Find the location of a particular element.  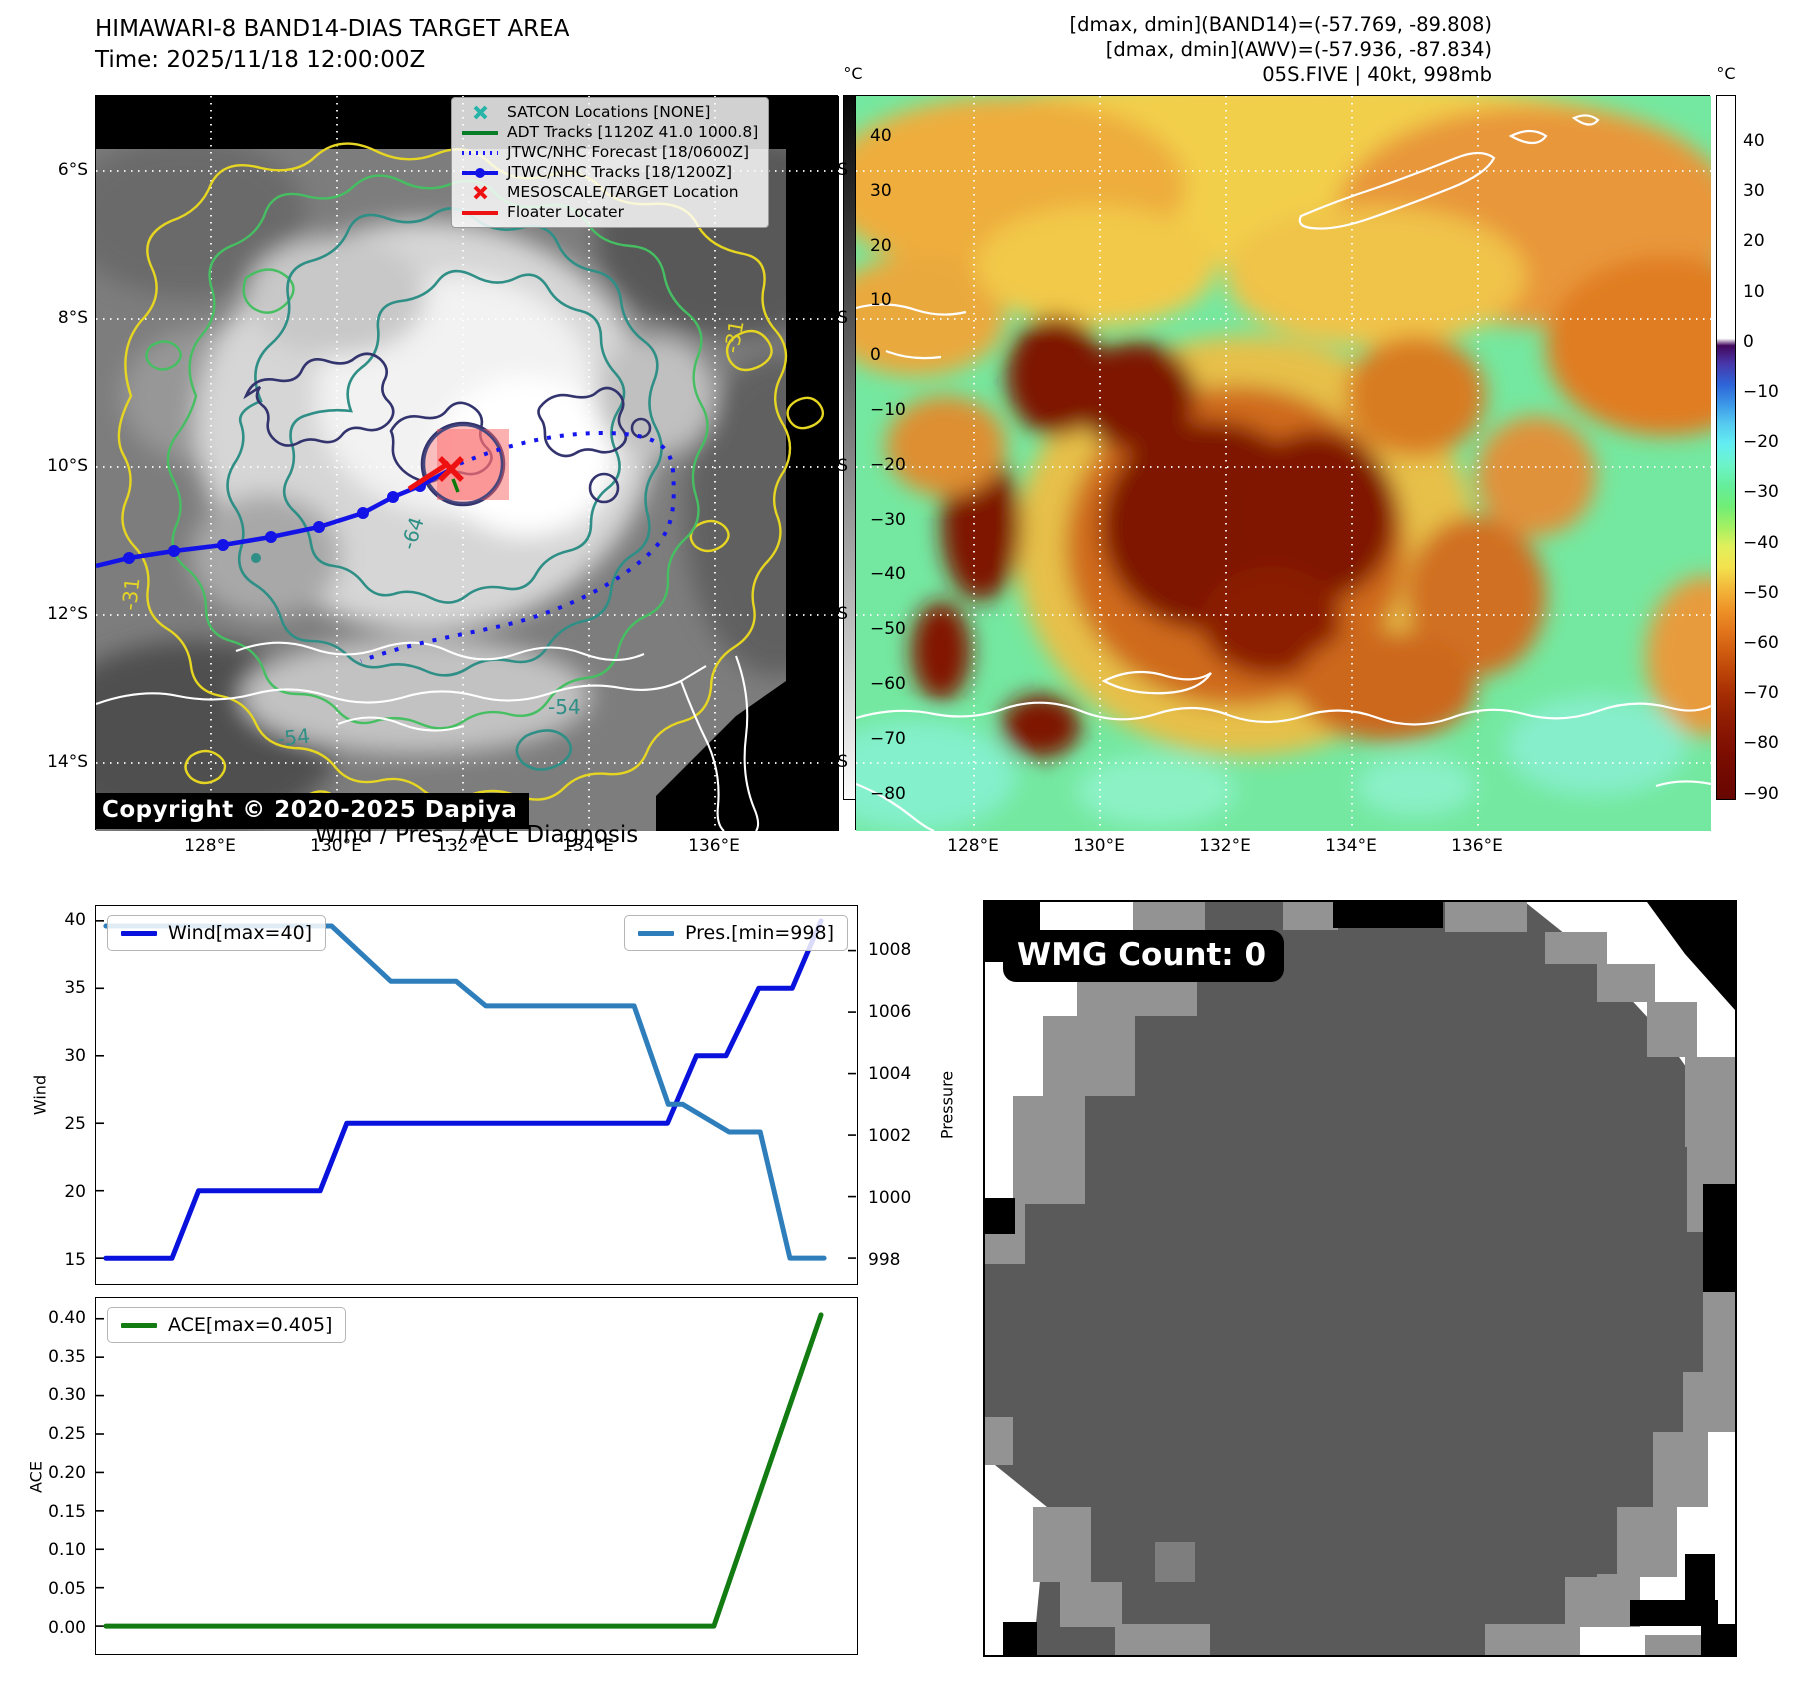

legend-label: ACE[max=0.405] is located at coordinates (250, 1325).